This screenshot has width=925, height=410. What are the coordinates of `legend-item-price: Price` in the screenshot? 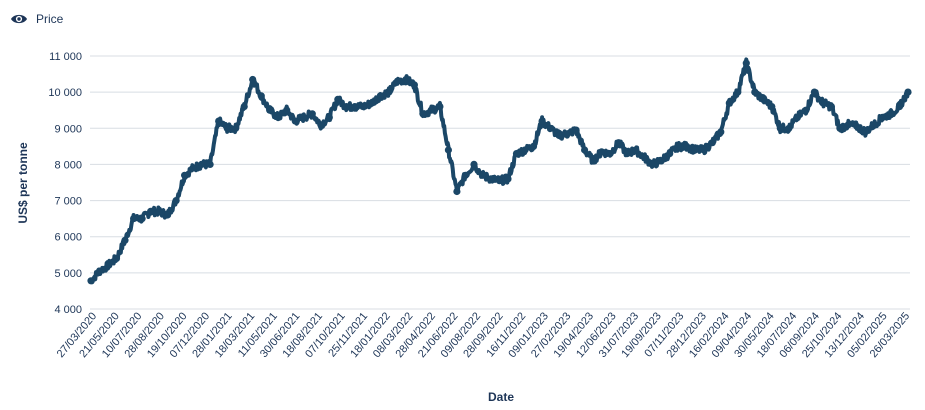 It's located at (36, 19).